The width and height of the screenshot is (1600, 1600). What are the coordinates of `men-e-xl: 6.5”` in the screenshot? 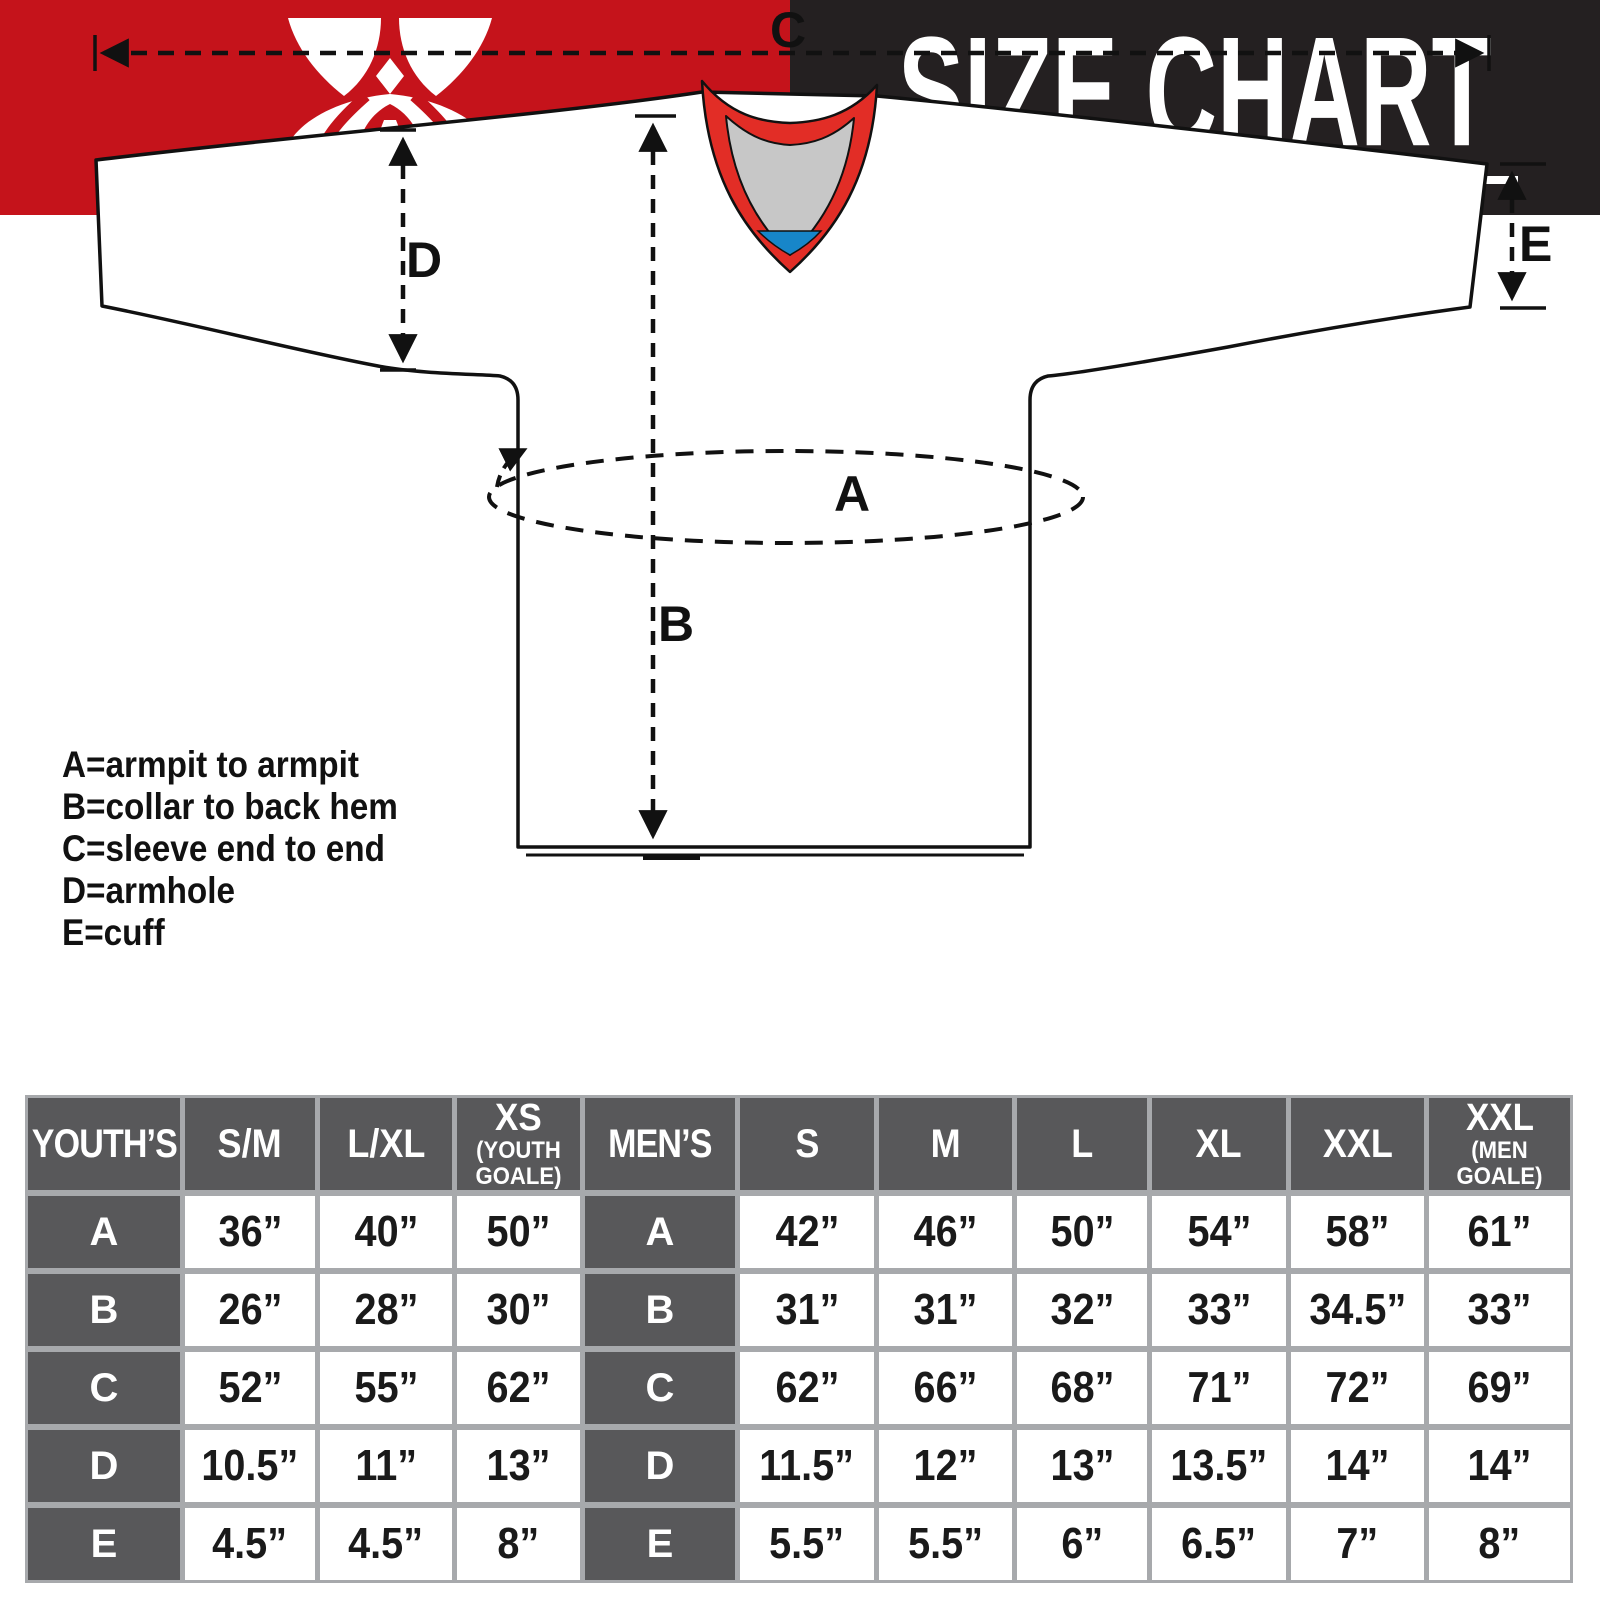 It's located at (1219, 1544).